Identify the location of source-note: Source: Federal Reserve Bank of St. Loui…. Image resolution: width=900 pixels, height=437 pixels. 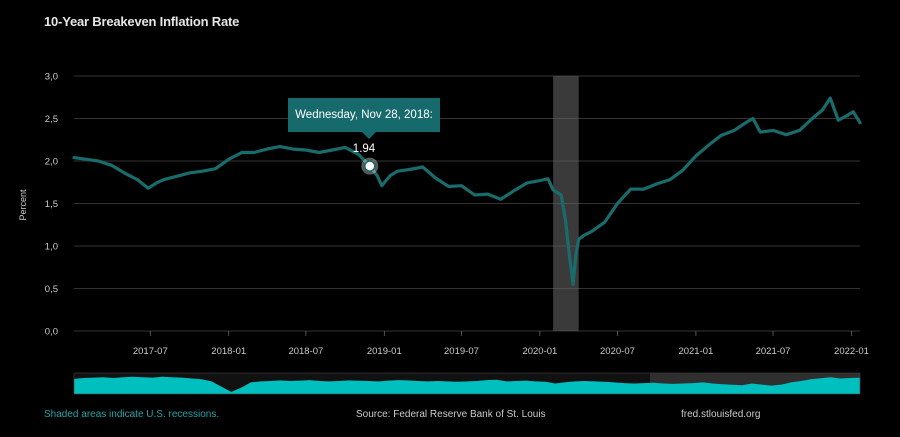
(451, 414).